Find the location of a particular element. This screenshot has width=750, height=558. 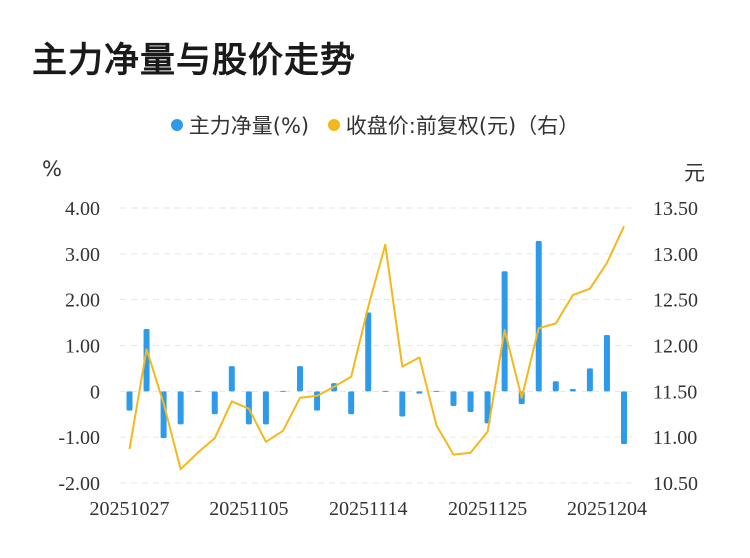

right-axis-tick-label: 11.50 is located at coordinates (675, 392).